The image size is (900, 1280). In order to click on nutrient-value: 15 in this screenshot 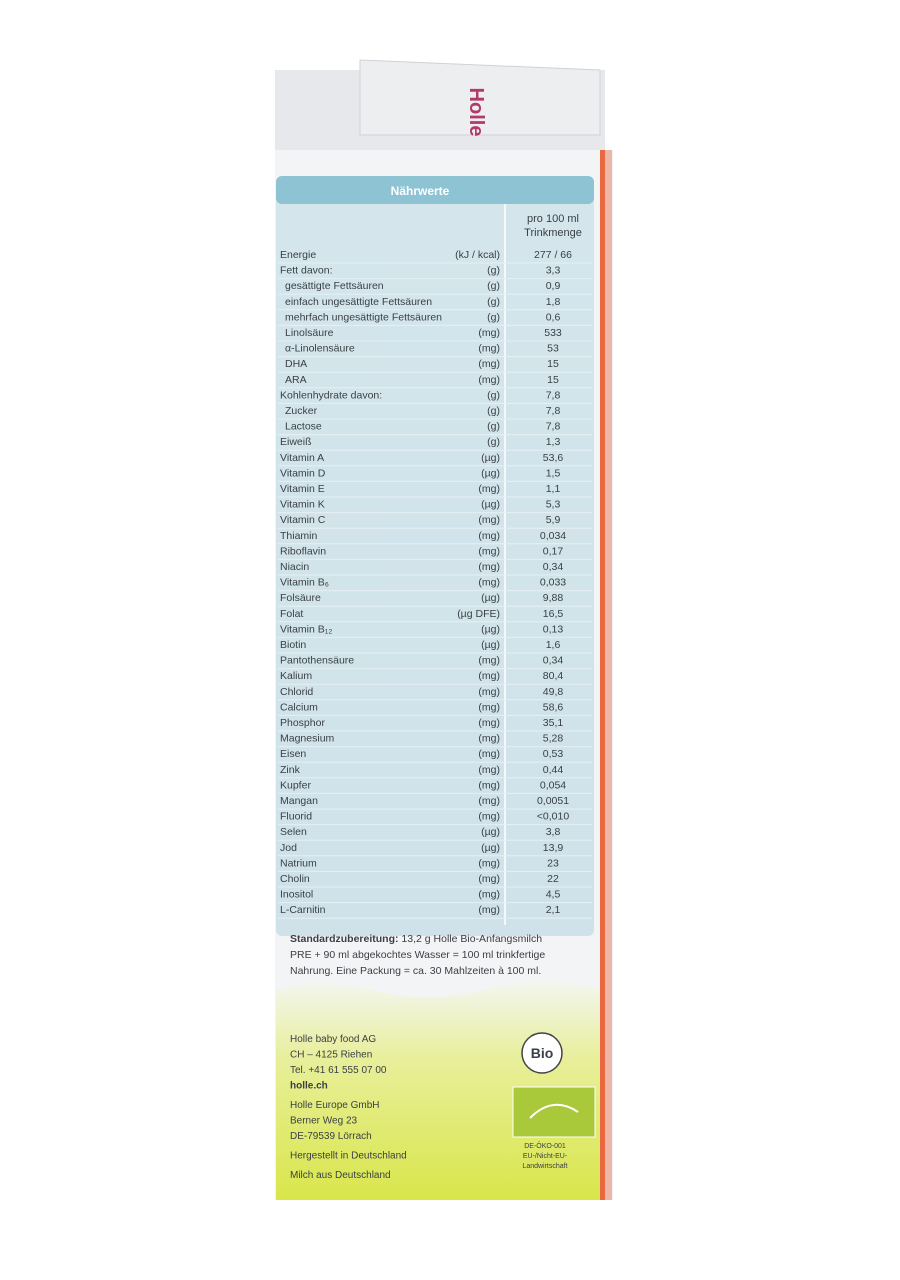, I will do `click(553, 364)`.